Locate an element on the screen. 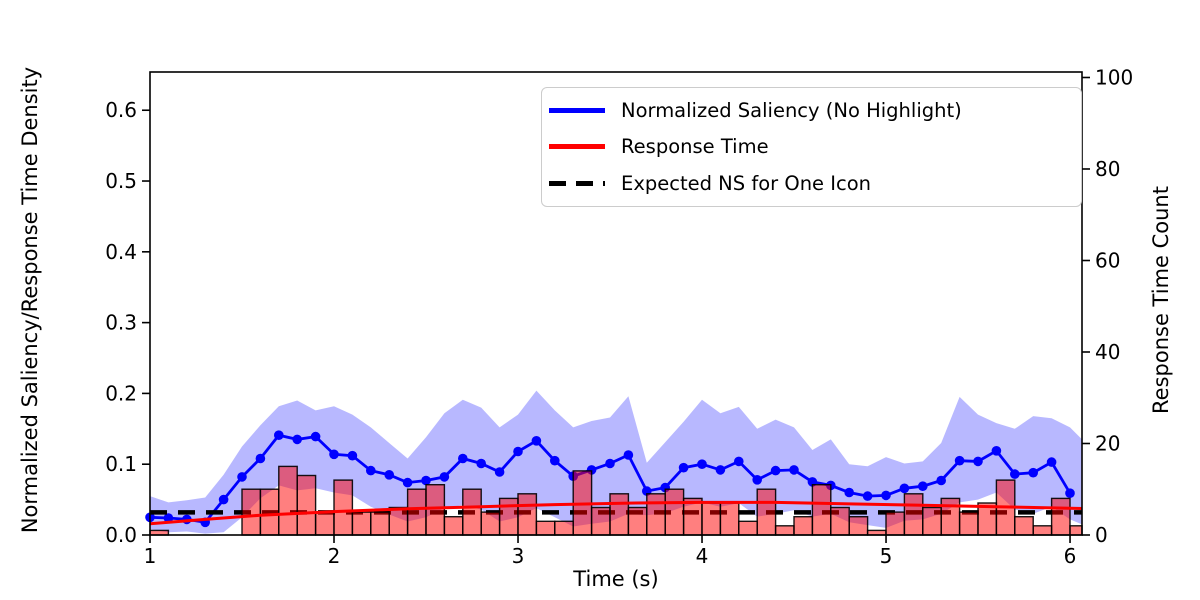 The width and height of the screenshot is (1200, 600). legend-label: Expected NS for One Icon is located at coordinates (746, 183).